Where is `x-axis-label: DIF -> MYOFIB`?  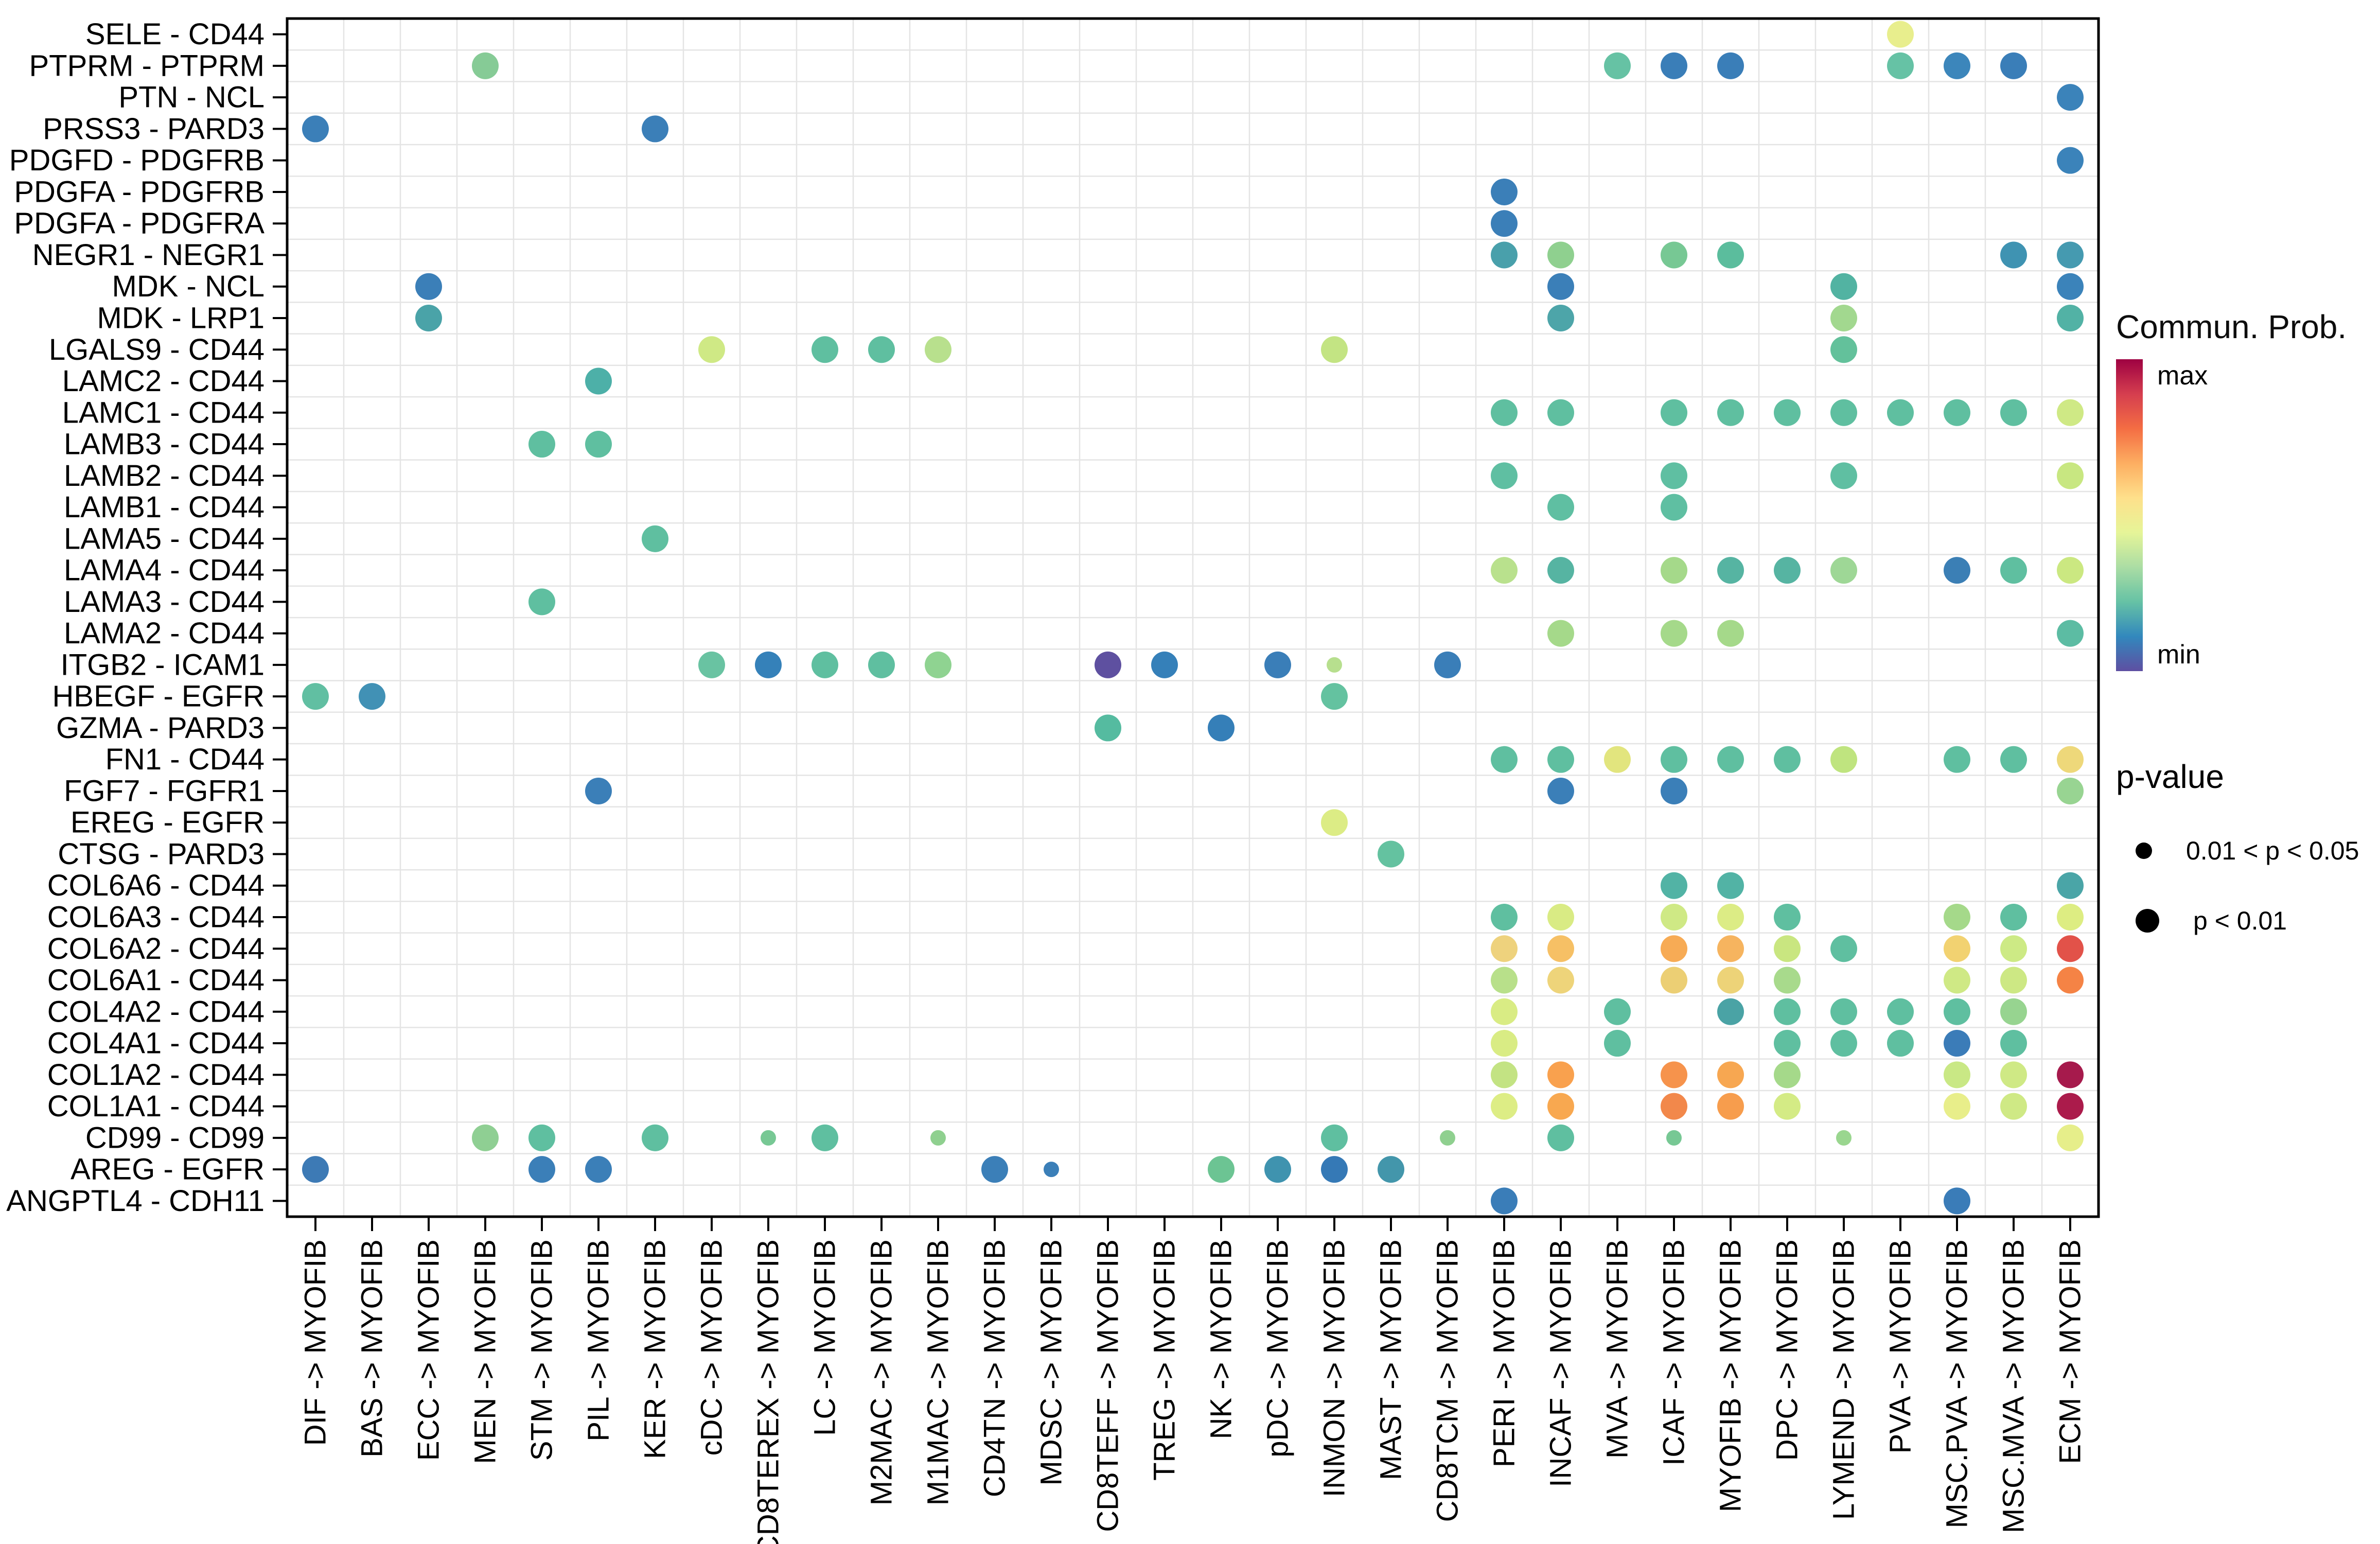 x-axis-label: DIF -> MYOFIB is located at coordinates (315, 1343).